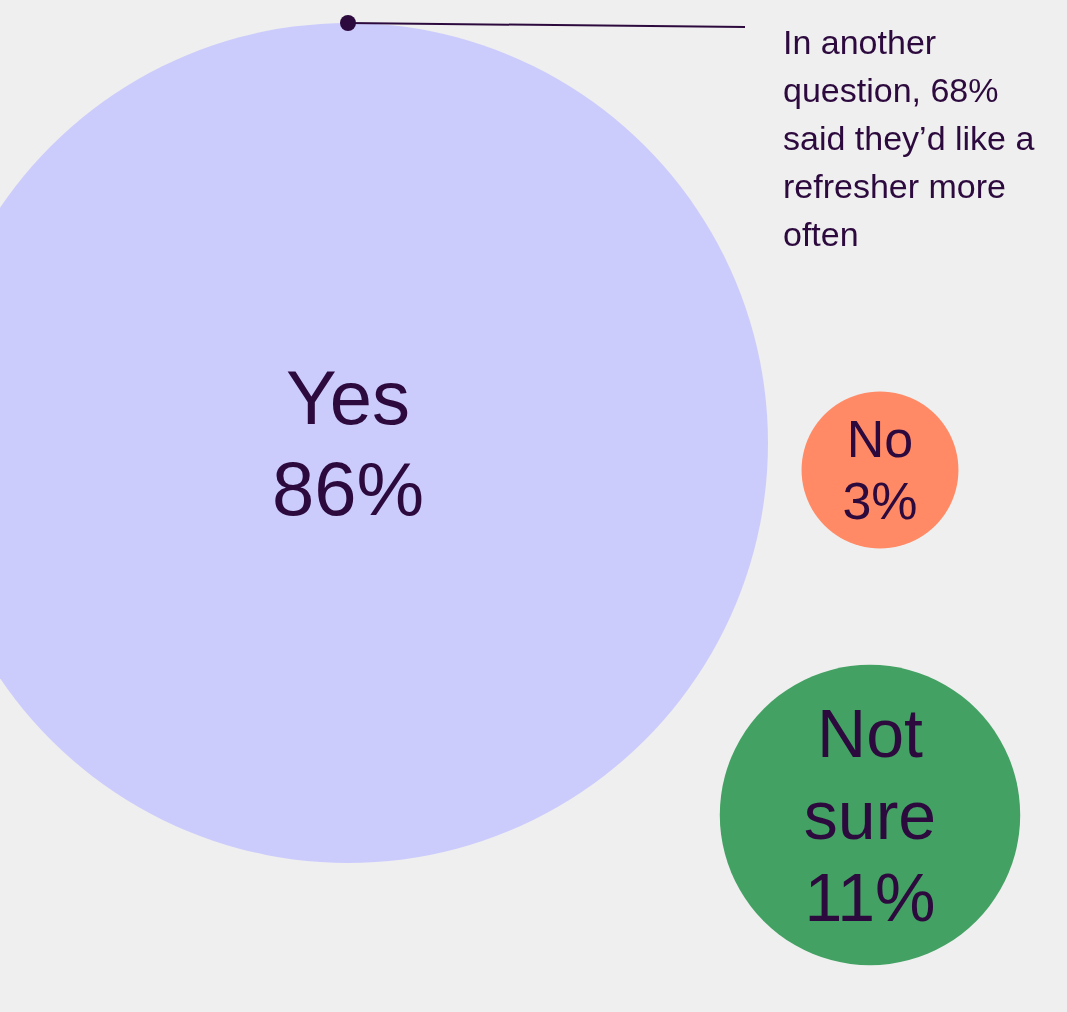  Describe the element at coordinates (348, 489) in the screenshot. I see `data-label: 86%` at that location.